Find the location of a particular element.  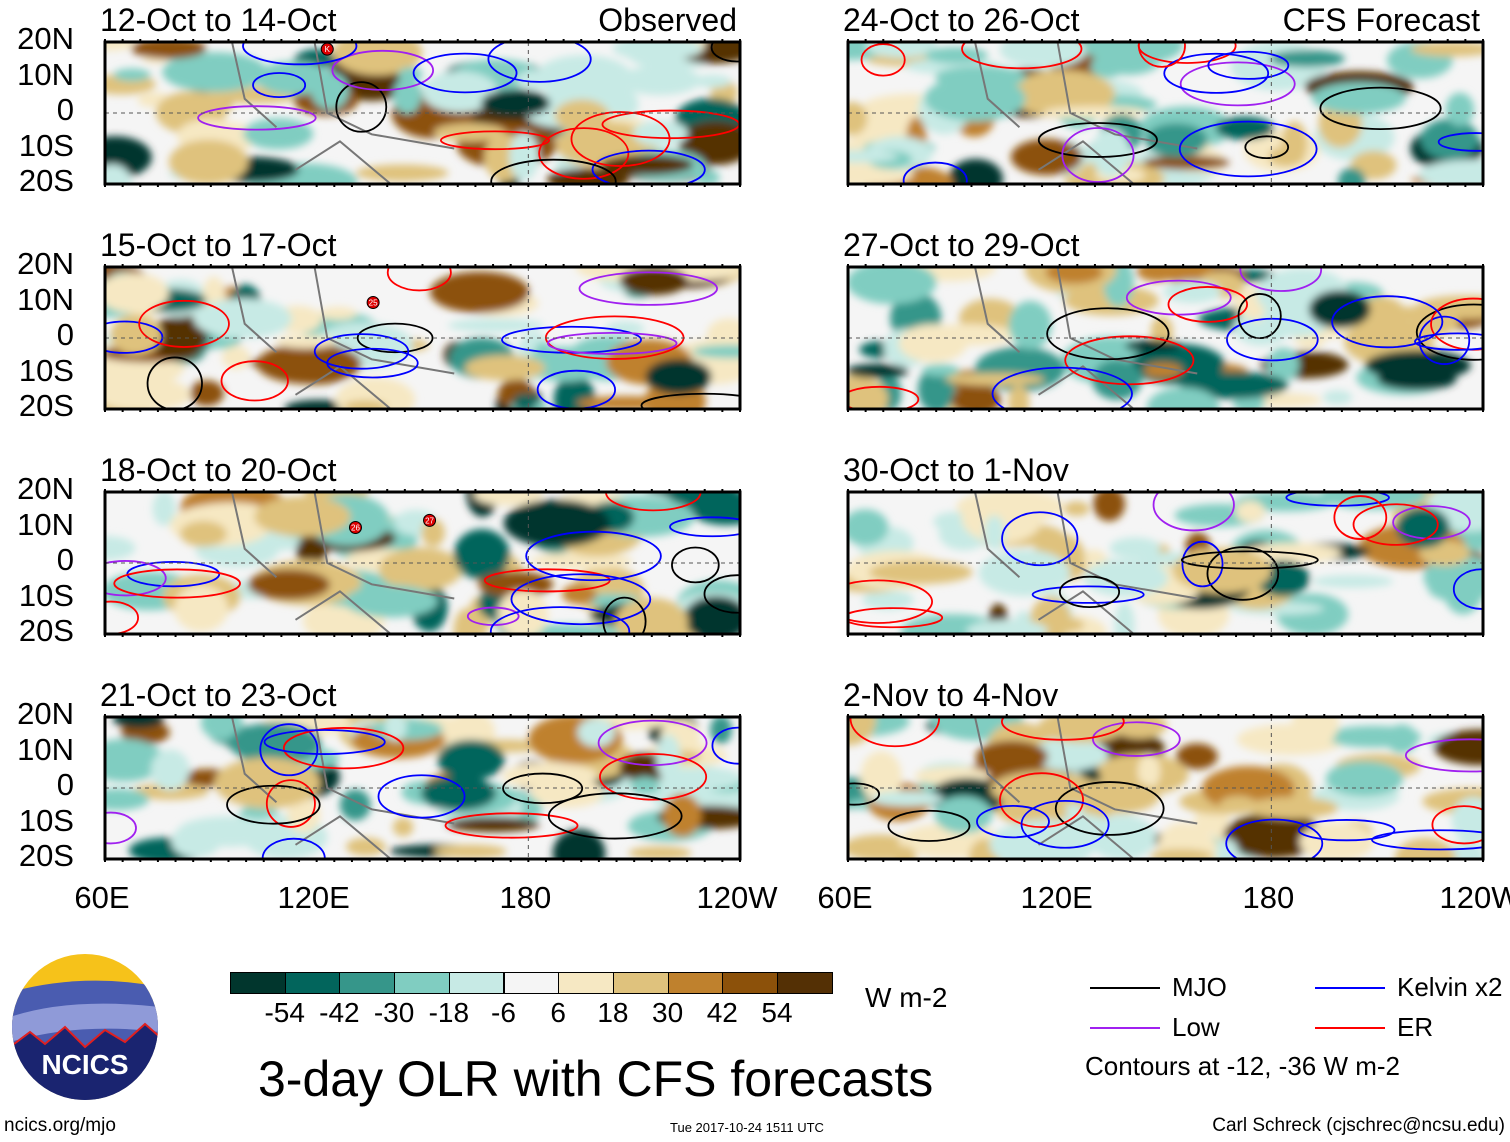

map-panel: K is located at coordinates (422, 113).